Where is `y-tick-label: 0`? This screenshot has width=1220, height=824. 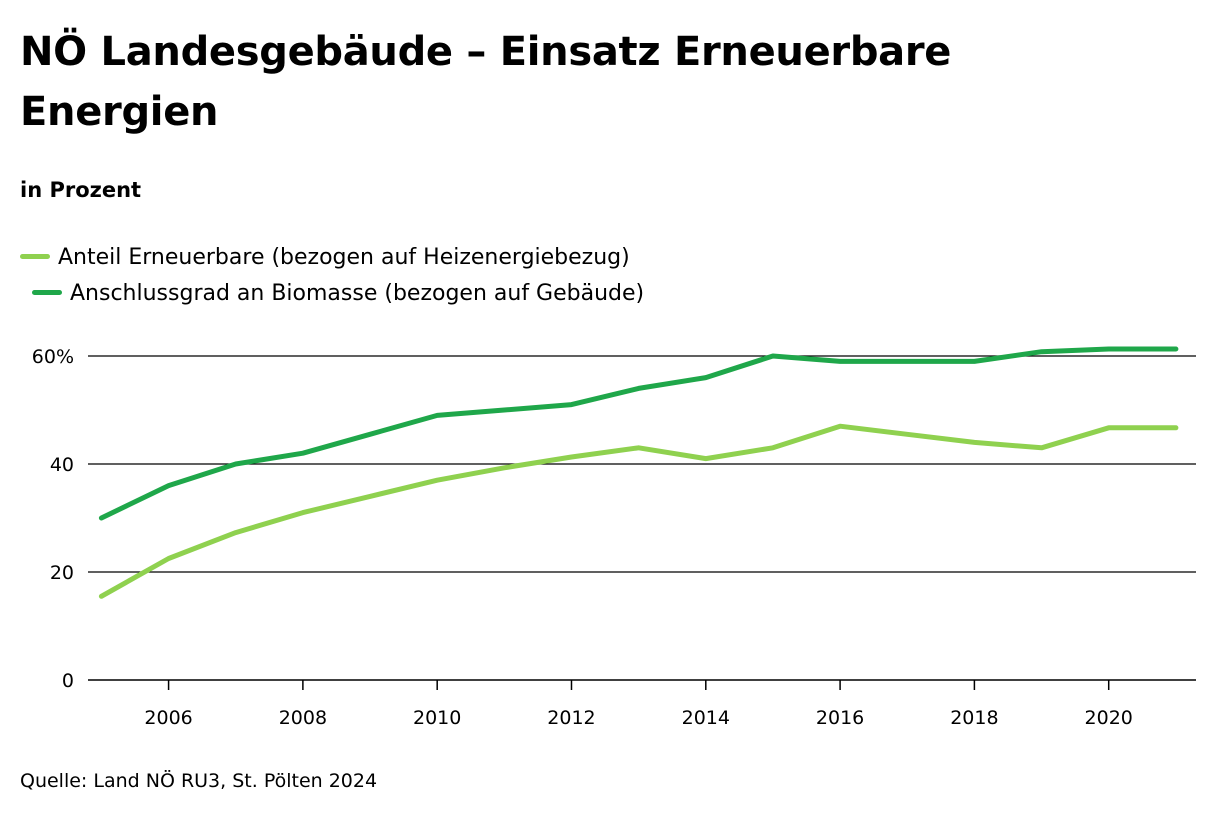
y-tick-label: 0 is located at coordinates (68, 681).